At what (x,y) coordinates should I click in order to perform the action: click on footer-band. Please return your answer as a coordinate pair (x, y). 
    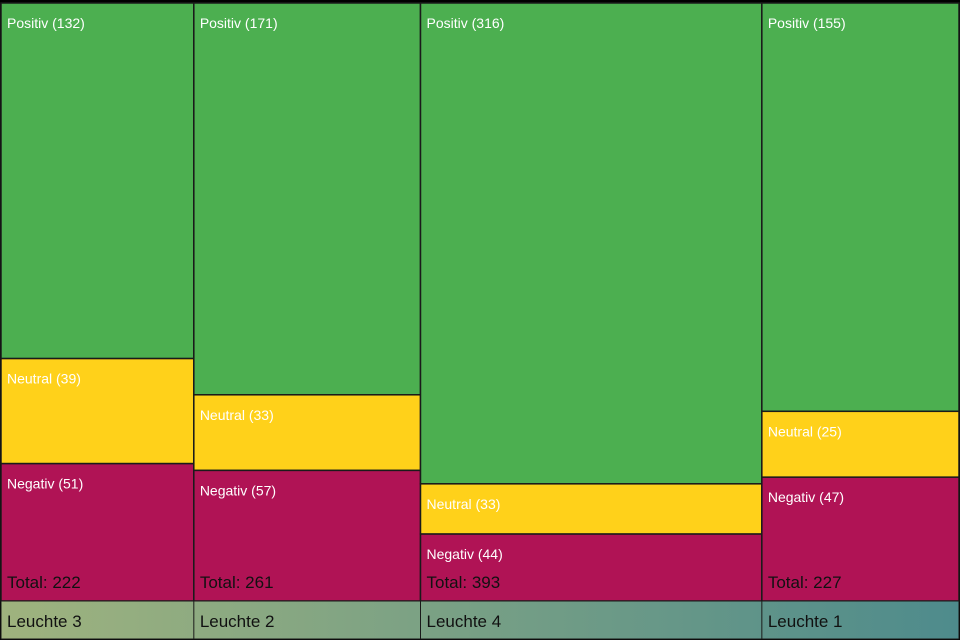
    Looking at the image, I should click on (480, 620).